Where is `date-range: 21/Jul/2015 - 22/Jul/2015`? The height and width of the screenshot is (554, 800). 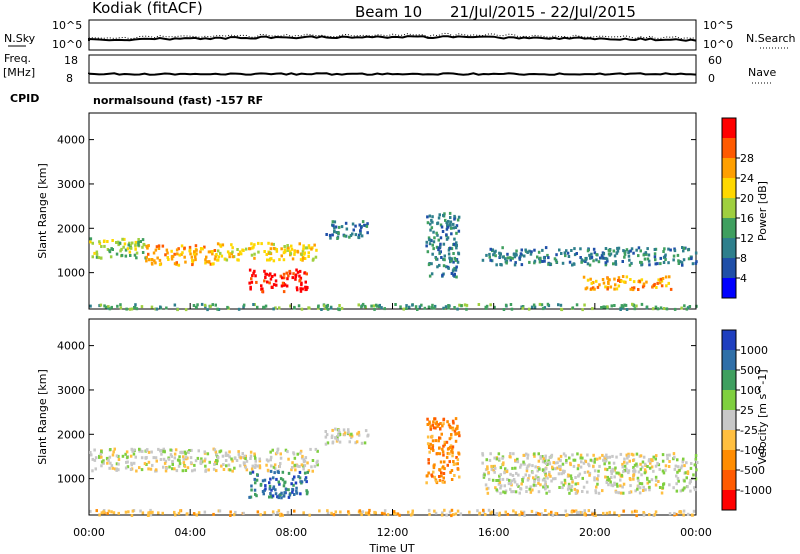 date-range: 21/Jul/2015 - 22/Jul/2015 is located at coordinates (543, 12).